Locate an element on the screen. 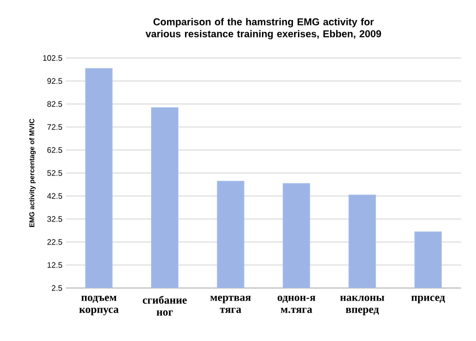  x-tick-label: наклоны вперед is located at coordinates (362, 306).